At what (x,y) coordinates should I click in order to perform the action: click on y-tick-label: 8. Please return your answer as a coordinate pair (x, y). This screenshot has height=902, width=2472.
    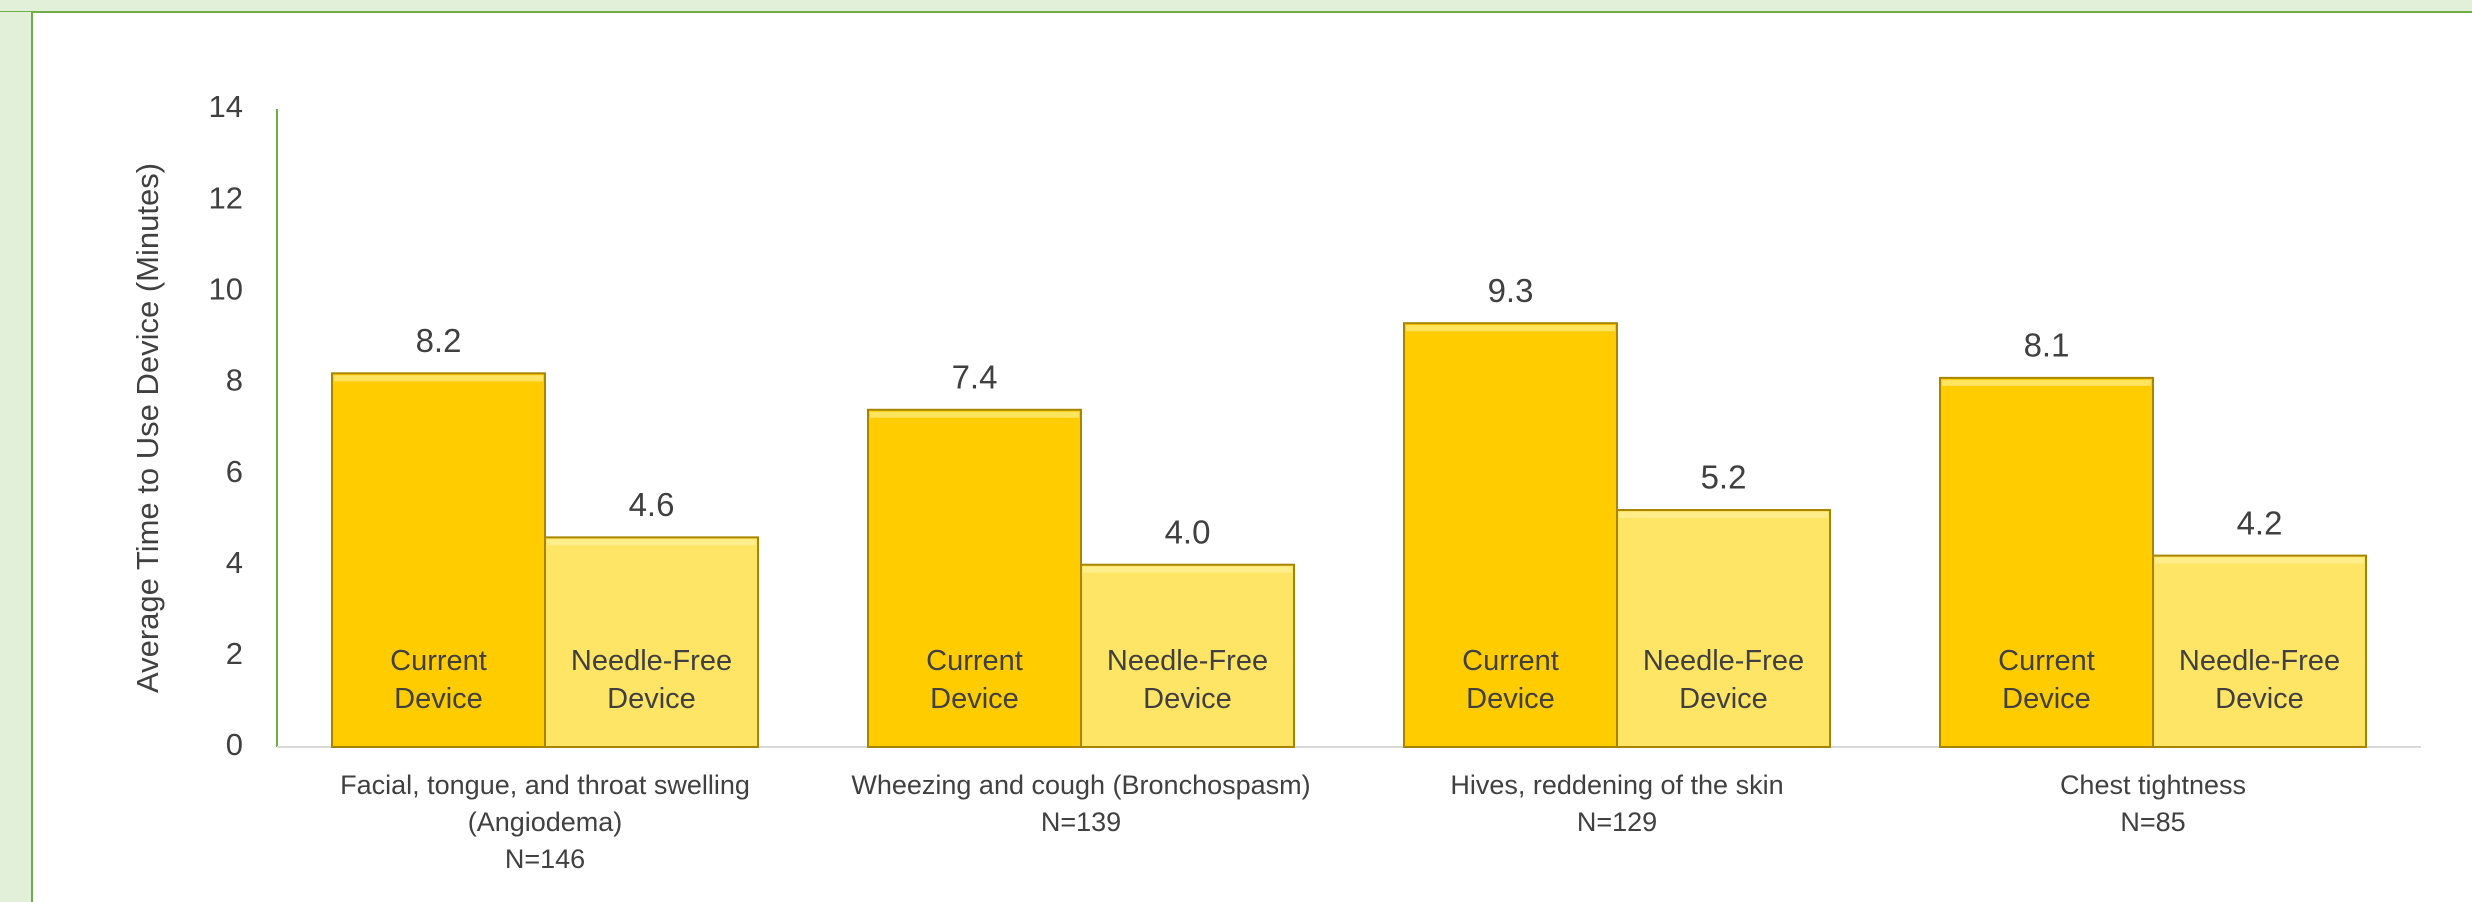
    Looking at the image, I should click on (234, 380).